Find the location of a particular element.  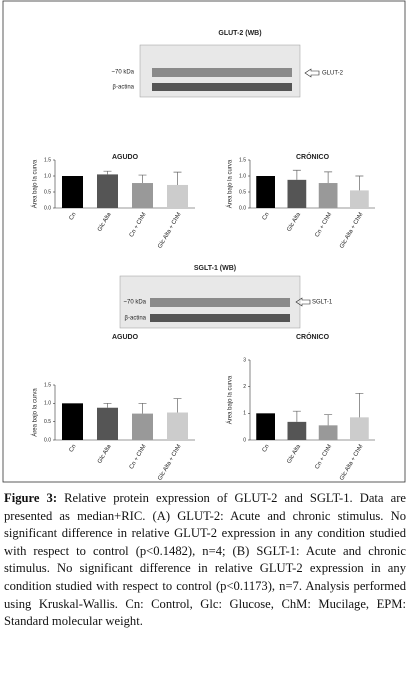

blot-title: SGLT-1 (WB) is located at coordinates (215, 268).